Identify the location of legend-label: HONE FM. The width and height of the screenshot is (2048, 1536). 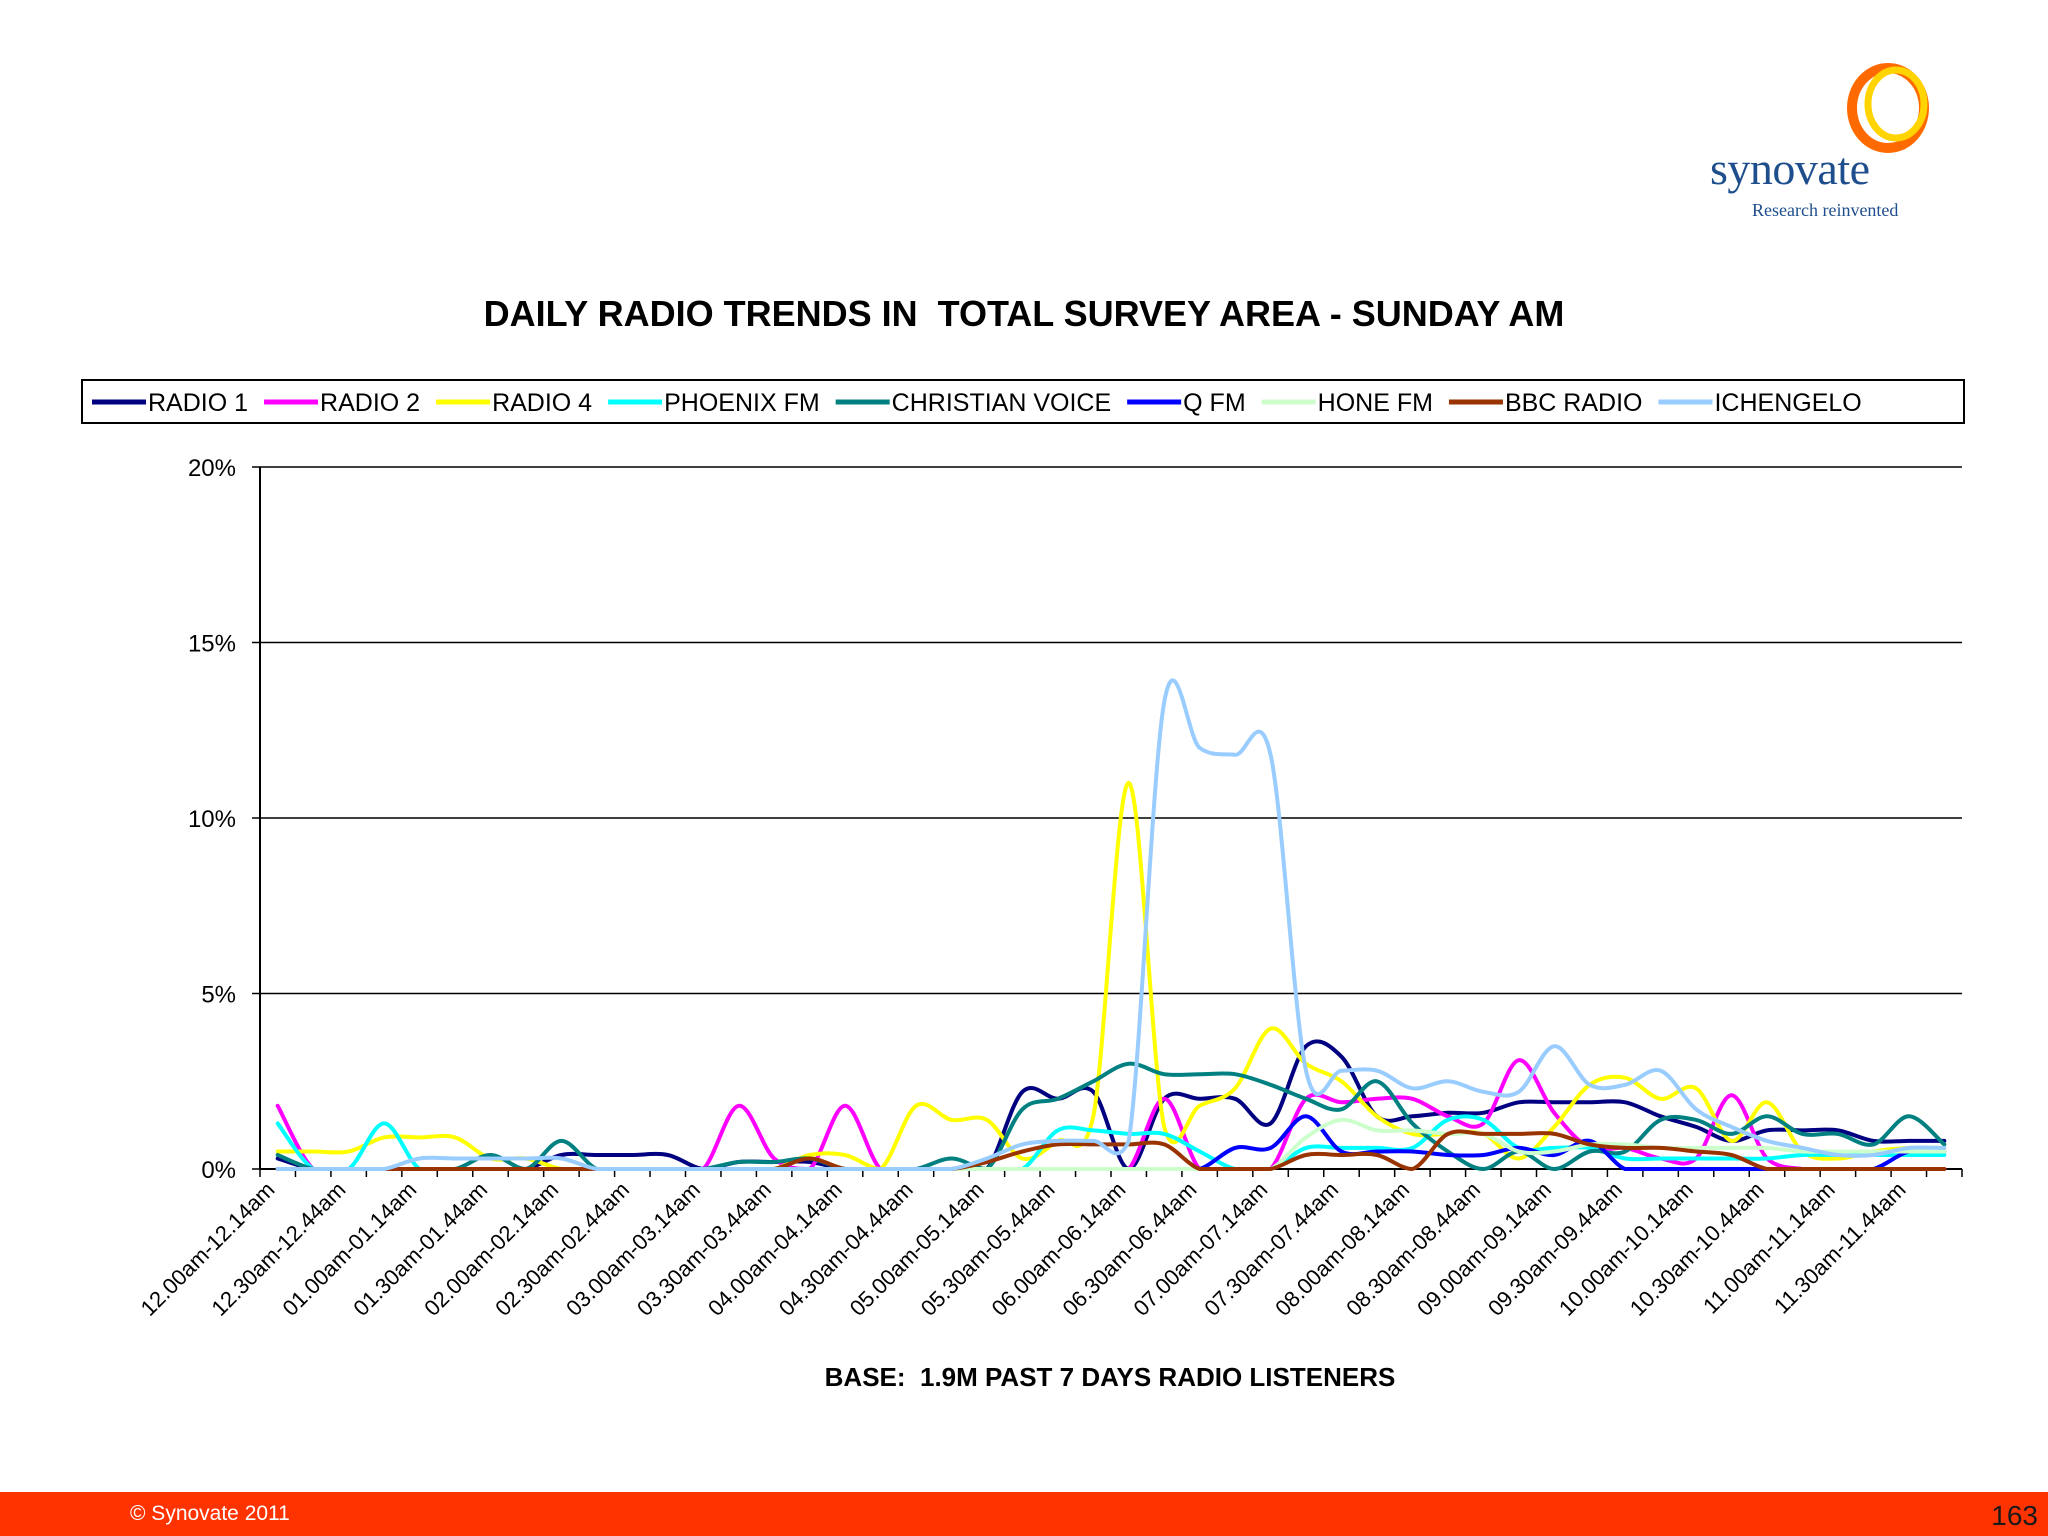
(1375, 403).